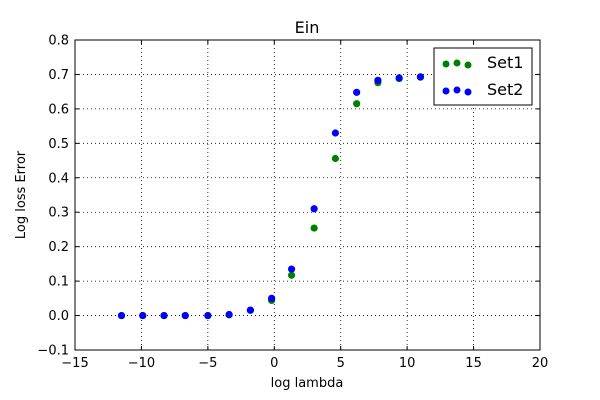  I want to click on y-tick-label: 0.4, so click(58, 178).